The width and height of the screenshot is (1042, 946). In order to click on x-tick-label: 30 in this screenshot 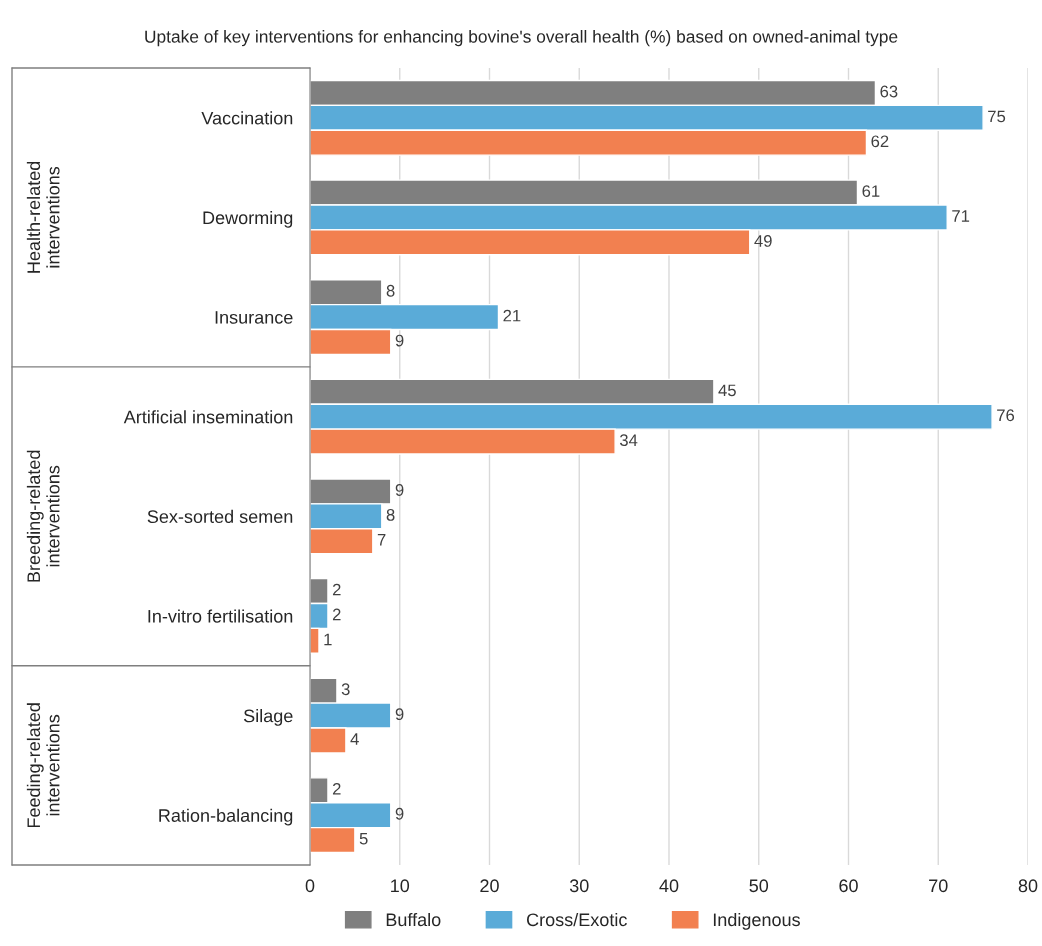, I will do `click(579, 886)`.